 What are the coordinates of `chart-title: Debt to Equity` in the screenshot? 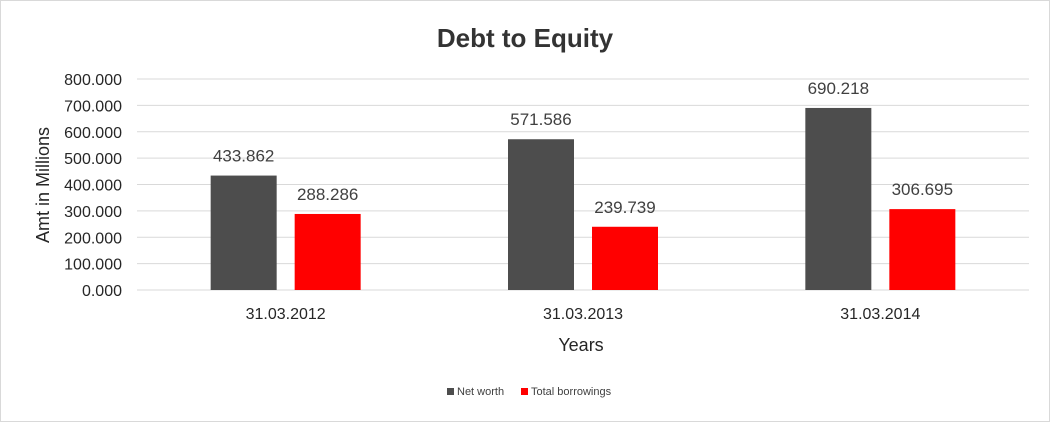 It's located at (525, 38).